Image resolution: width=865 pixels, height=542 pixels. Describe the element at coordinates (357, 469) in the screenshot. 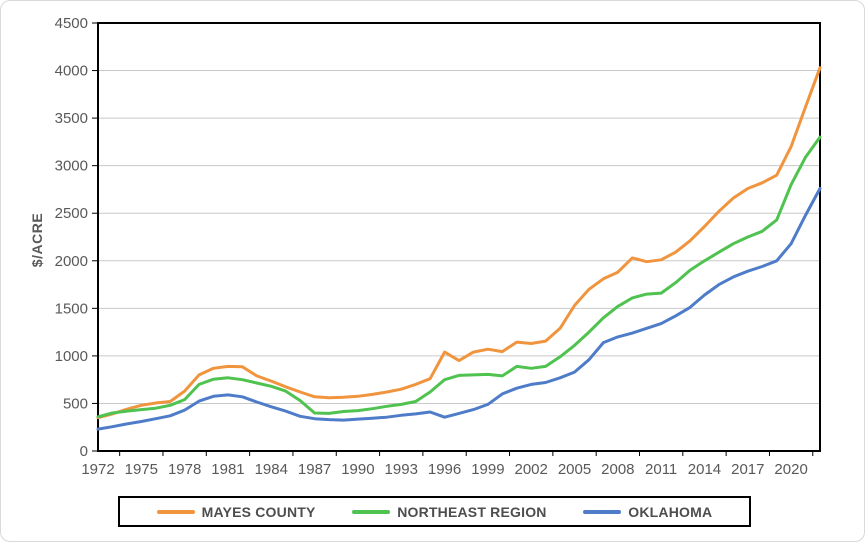

I see `x-tick-label: 1990` at that location.